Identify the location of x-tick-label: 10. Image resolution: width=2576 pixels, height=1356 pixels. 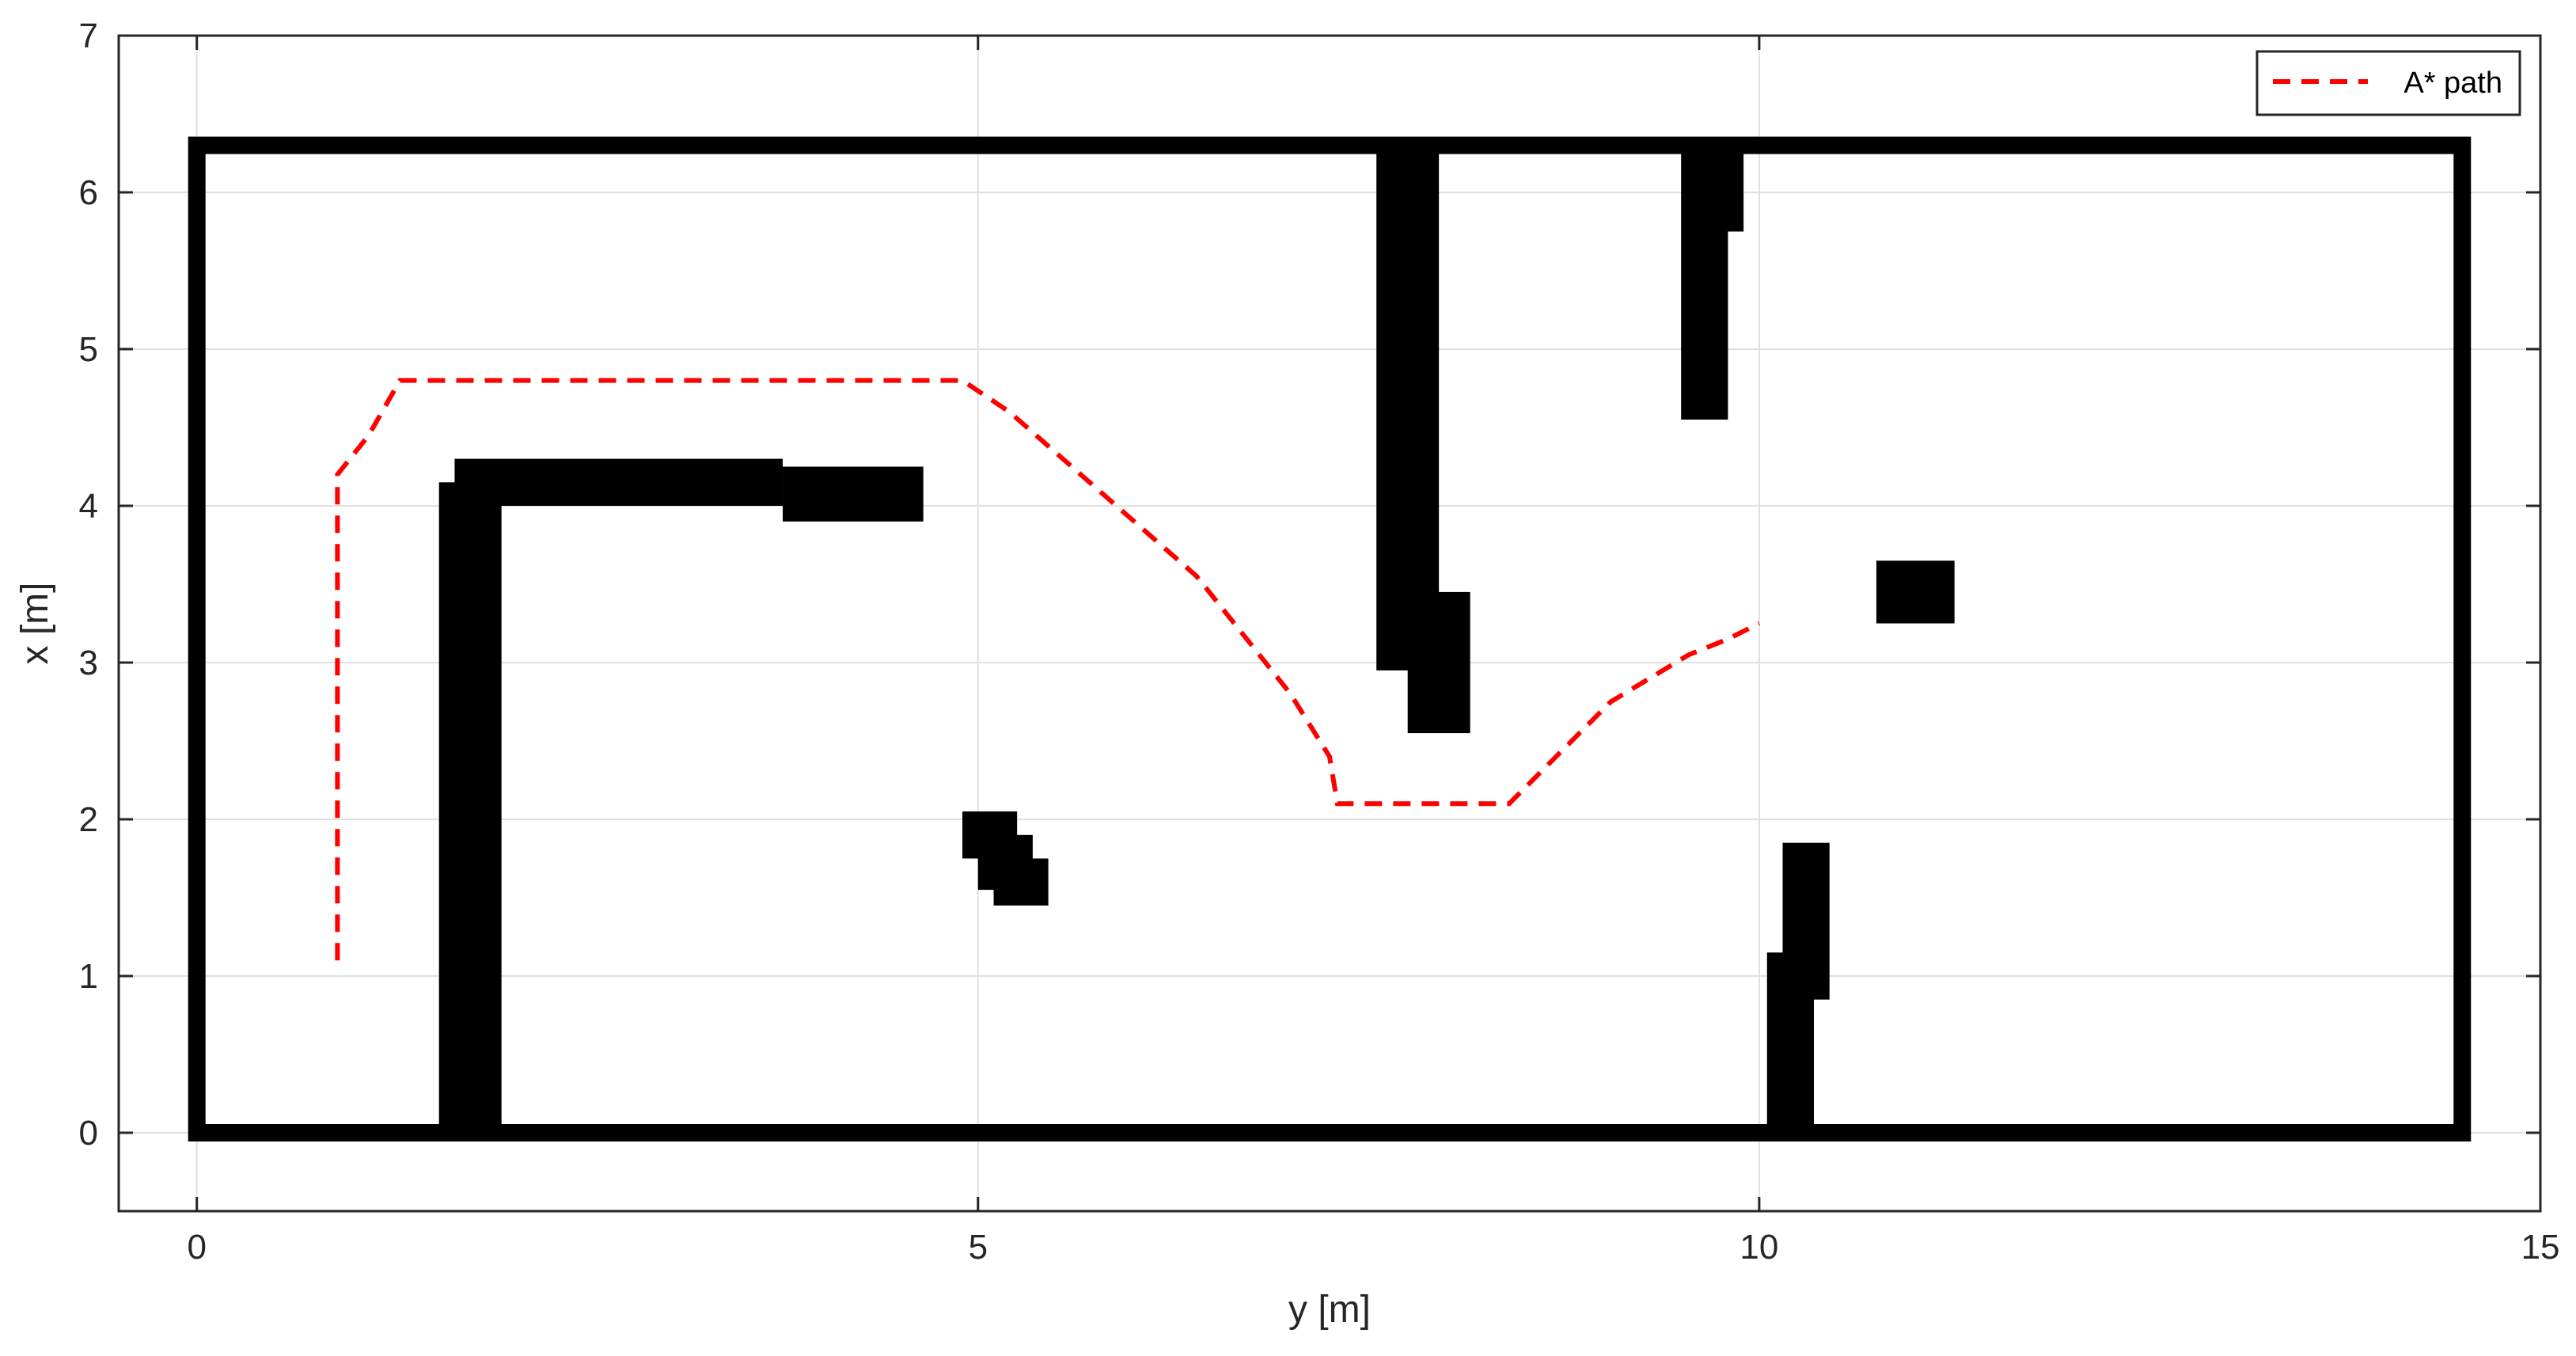
(1758, 1247).